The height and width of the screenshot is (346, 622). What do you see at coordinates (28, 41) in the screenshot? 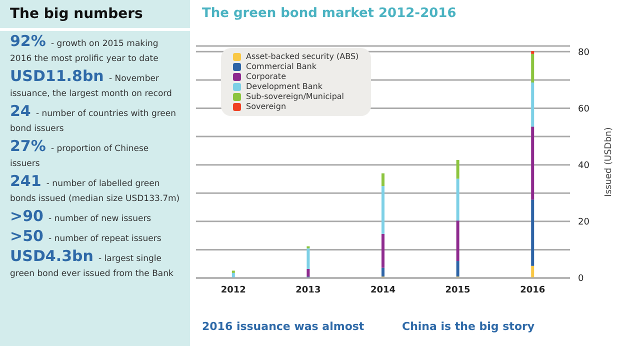
I see `category-label: 92%` at bounding box center [28, 41].